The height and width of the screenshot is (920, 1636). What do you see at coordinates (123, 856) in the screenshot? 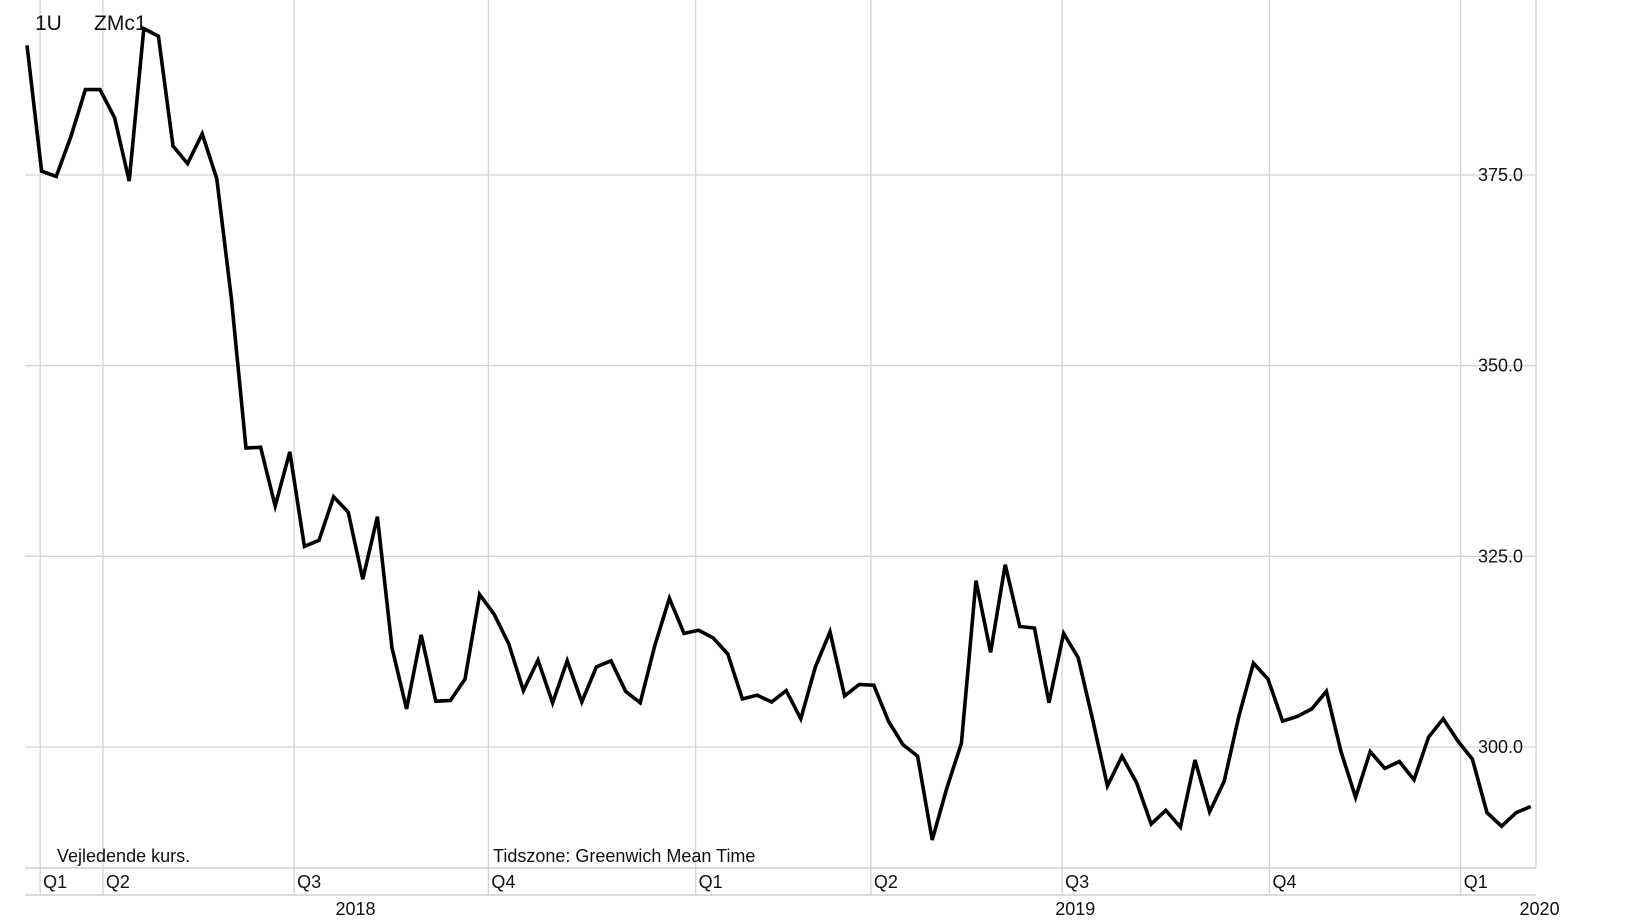
I see `indicative-price-note: Vejledende kurs.` at bounding box center [123, 856].